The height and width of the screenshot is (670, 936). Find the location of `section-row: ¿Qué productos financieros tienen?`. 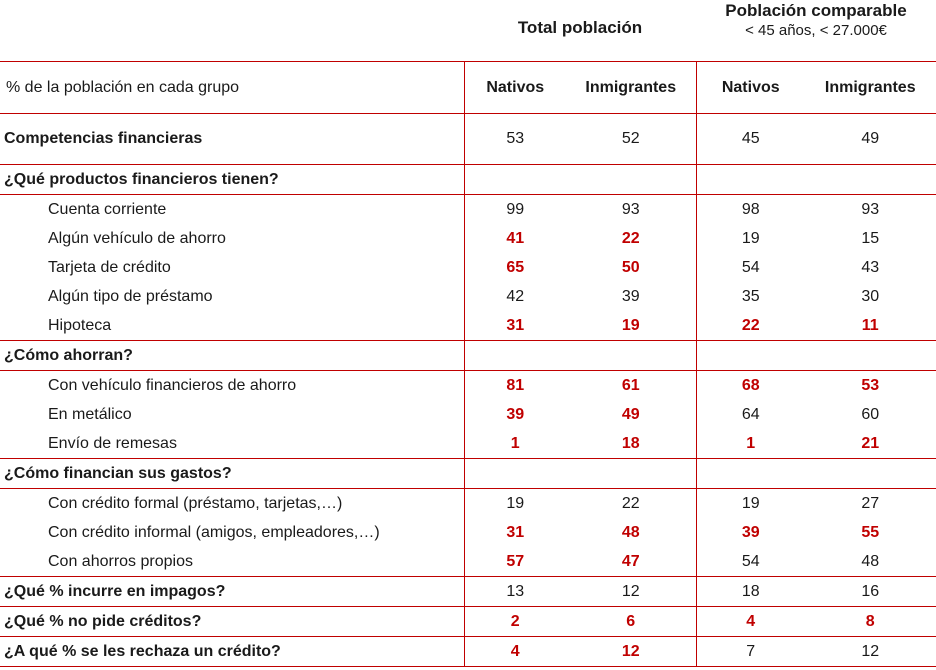

section-row: ¿Qué productos financieros tienen? is located at coordinates (468, 179).